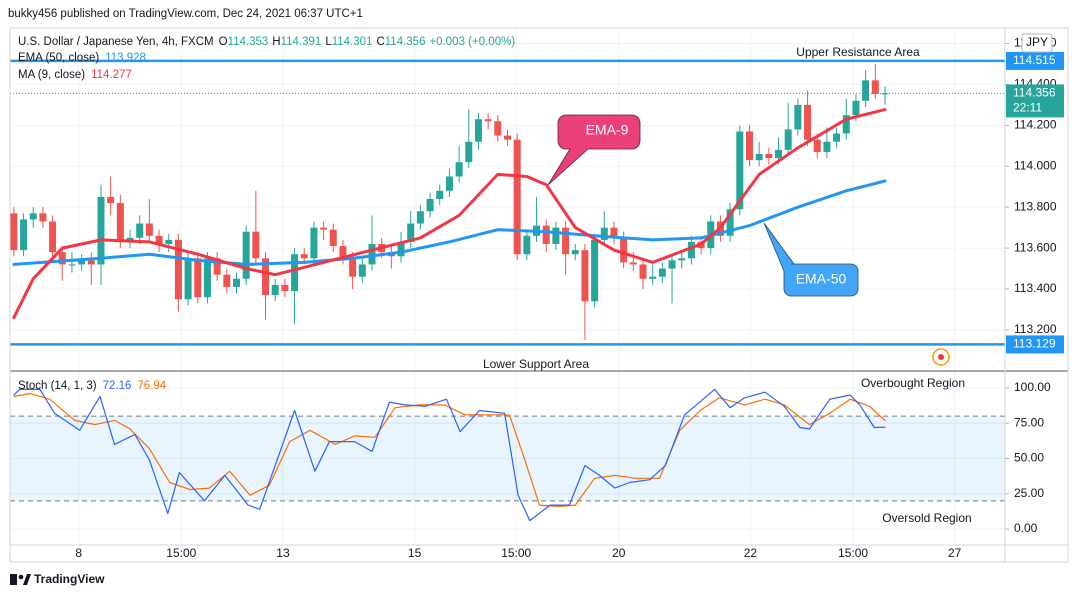  I want to click on last-price-label: 114.356, so click(1034, 93).